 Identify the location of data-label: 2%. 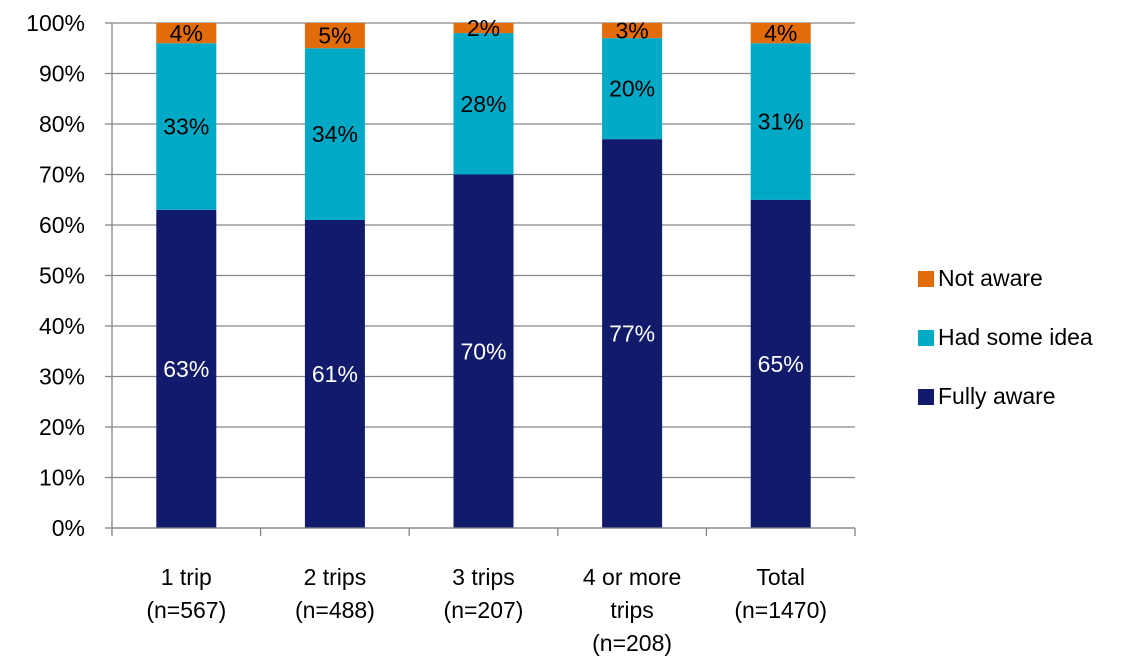
(483, 28).